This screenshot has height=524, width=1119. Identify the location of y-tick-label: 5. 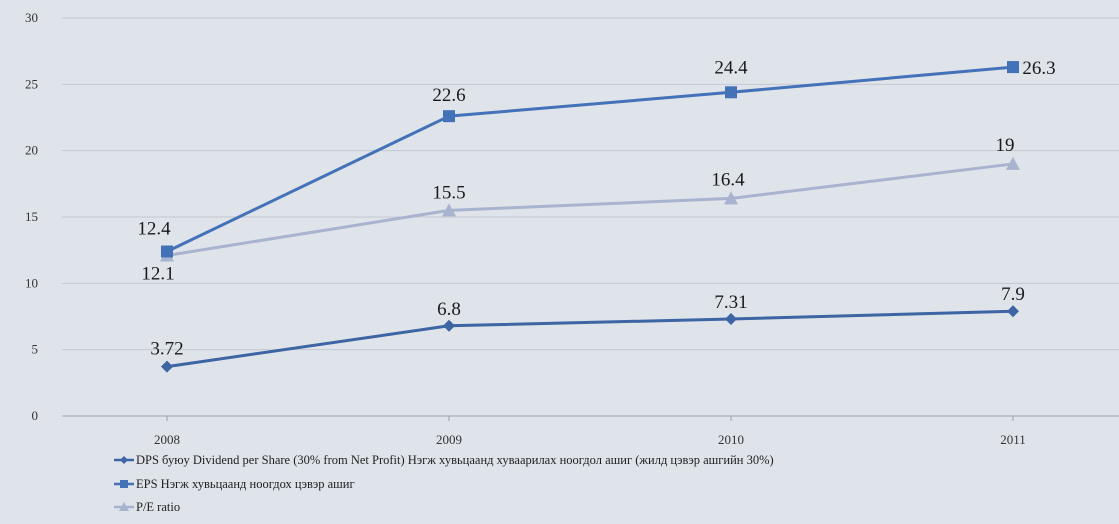
(35, 349).